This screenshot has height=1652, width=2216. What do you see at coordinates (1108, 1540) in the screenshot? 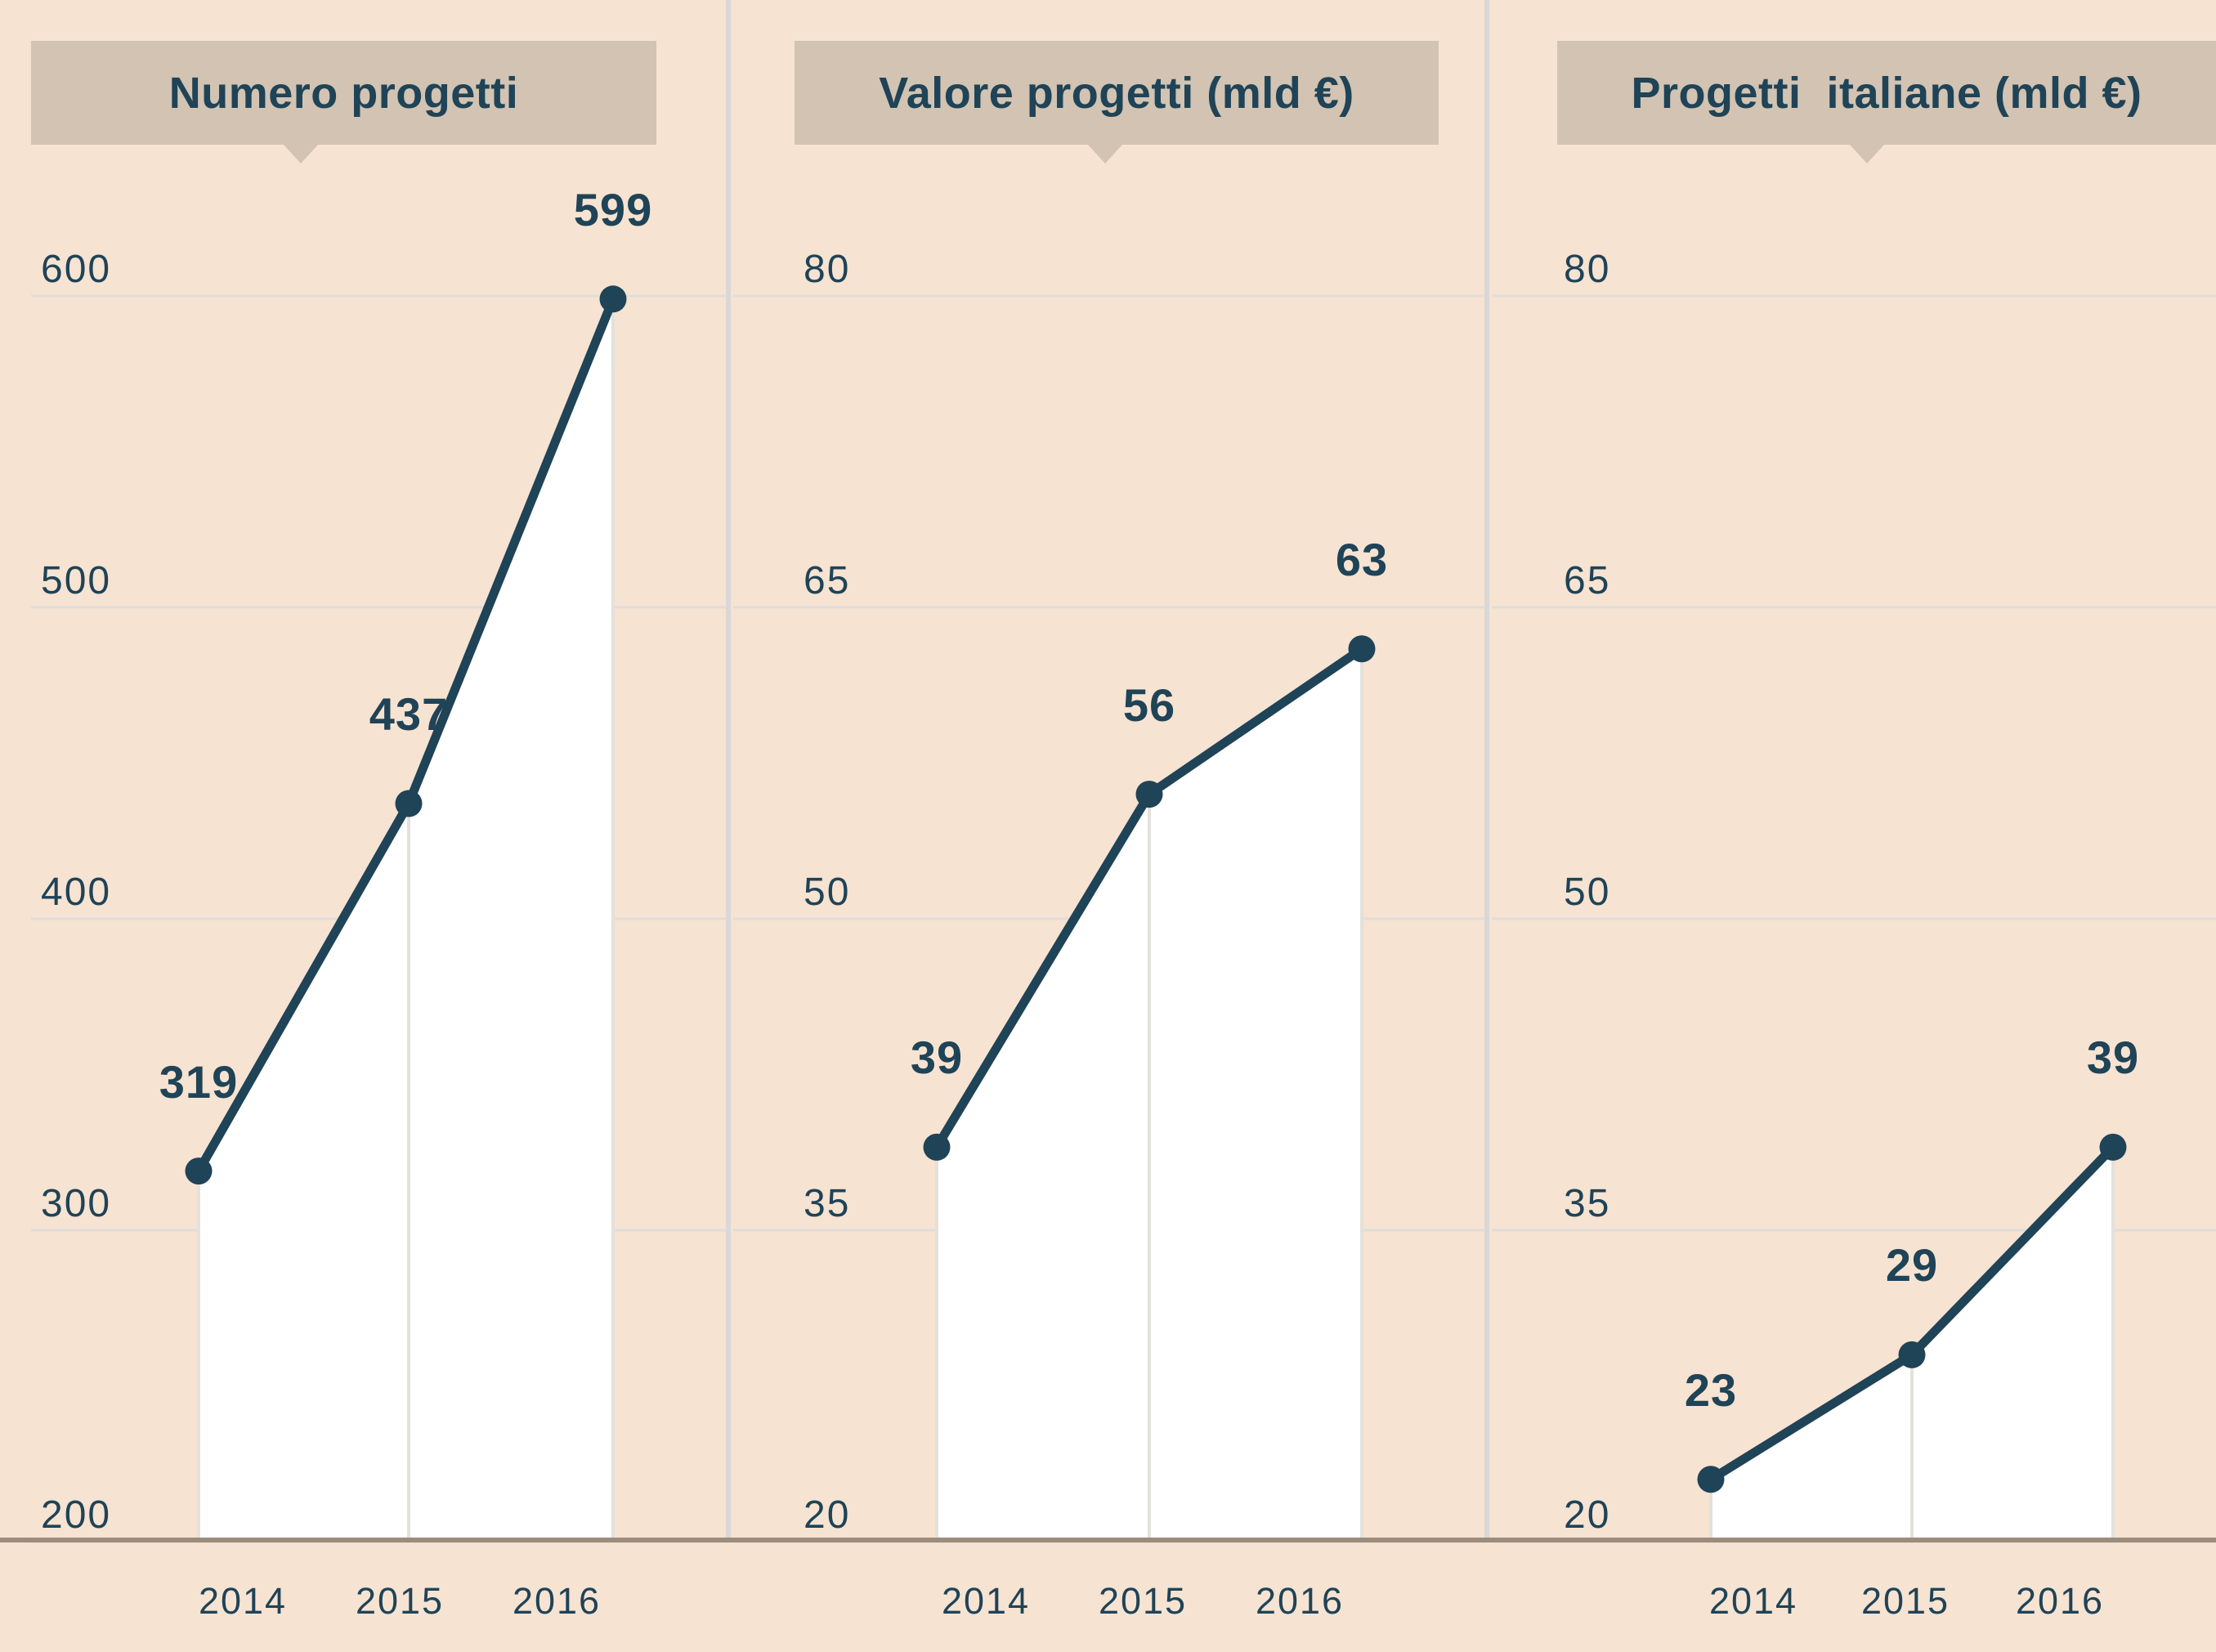
I see `x-axis-baseline` at bounding box center [1108, 1540].